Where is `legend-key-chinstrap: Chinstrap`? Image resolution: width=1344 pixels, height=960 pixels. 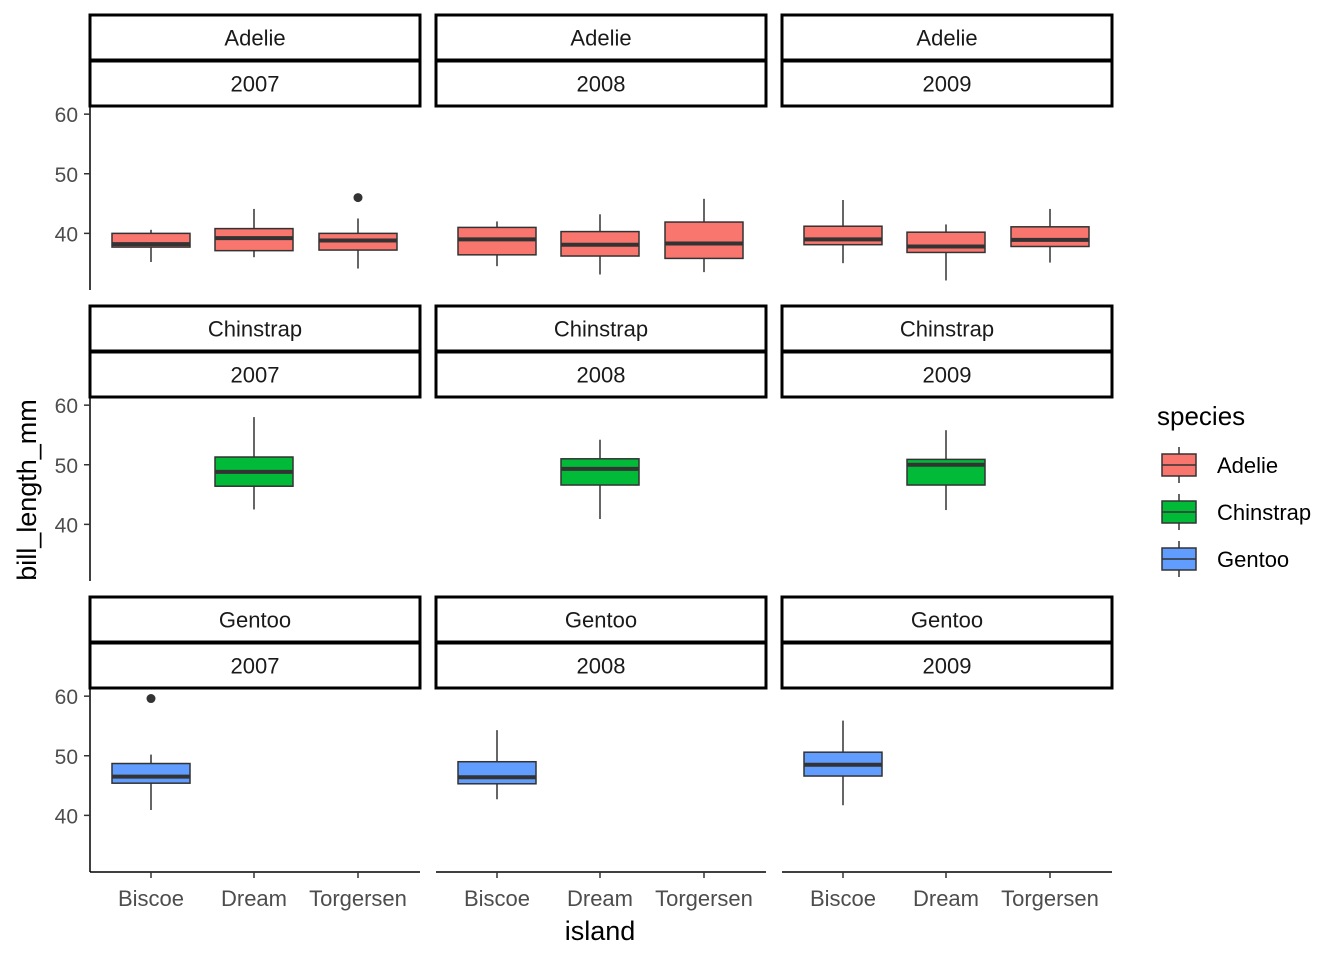
legend-key-chinstrap: Chinstrap is located at coordinates (1236, 512).